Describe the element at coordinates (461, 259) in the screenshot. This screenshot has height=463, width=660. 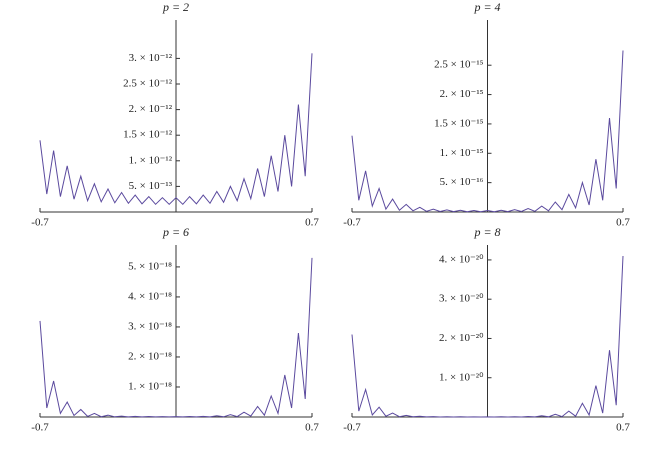
I see `y-tick-label: 4. × 10⁻²⁰` at that location.